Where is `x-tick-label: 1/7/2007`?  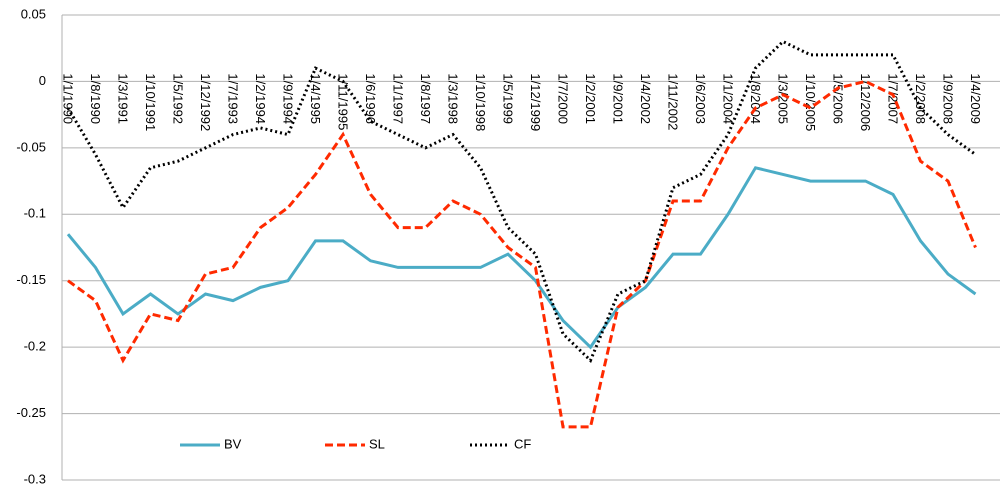
x-tick-label: 1/7/2007 is located at coordinates (893, 98).